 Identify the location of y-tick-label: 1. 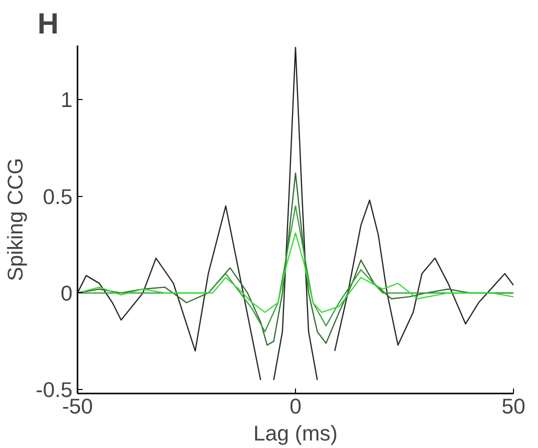
(66, 100).